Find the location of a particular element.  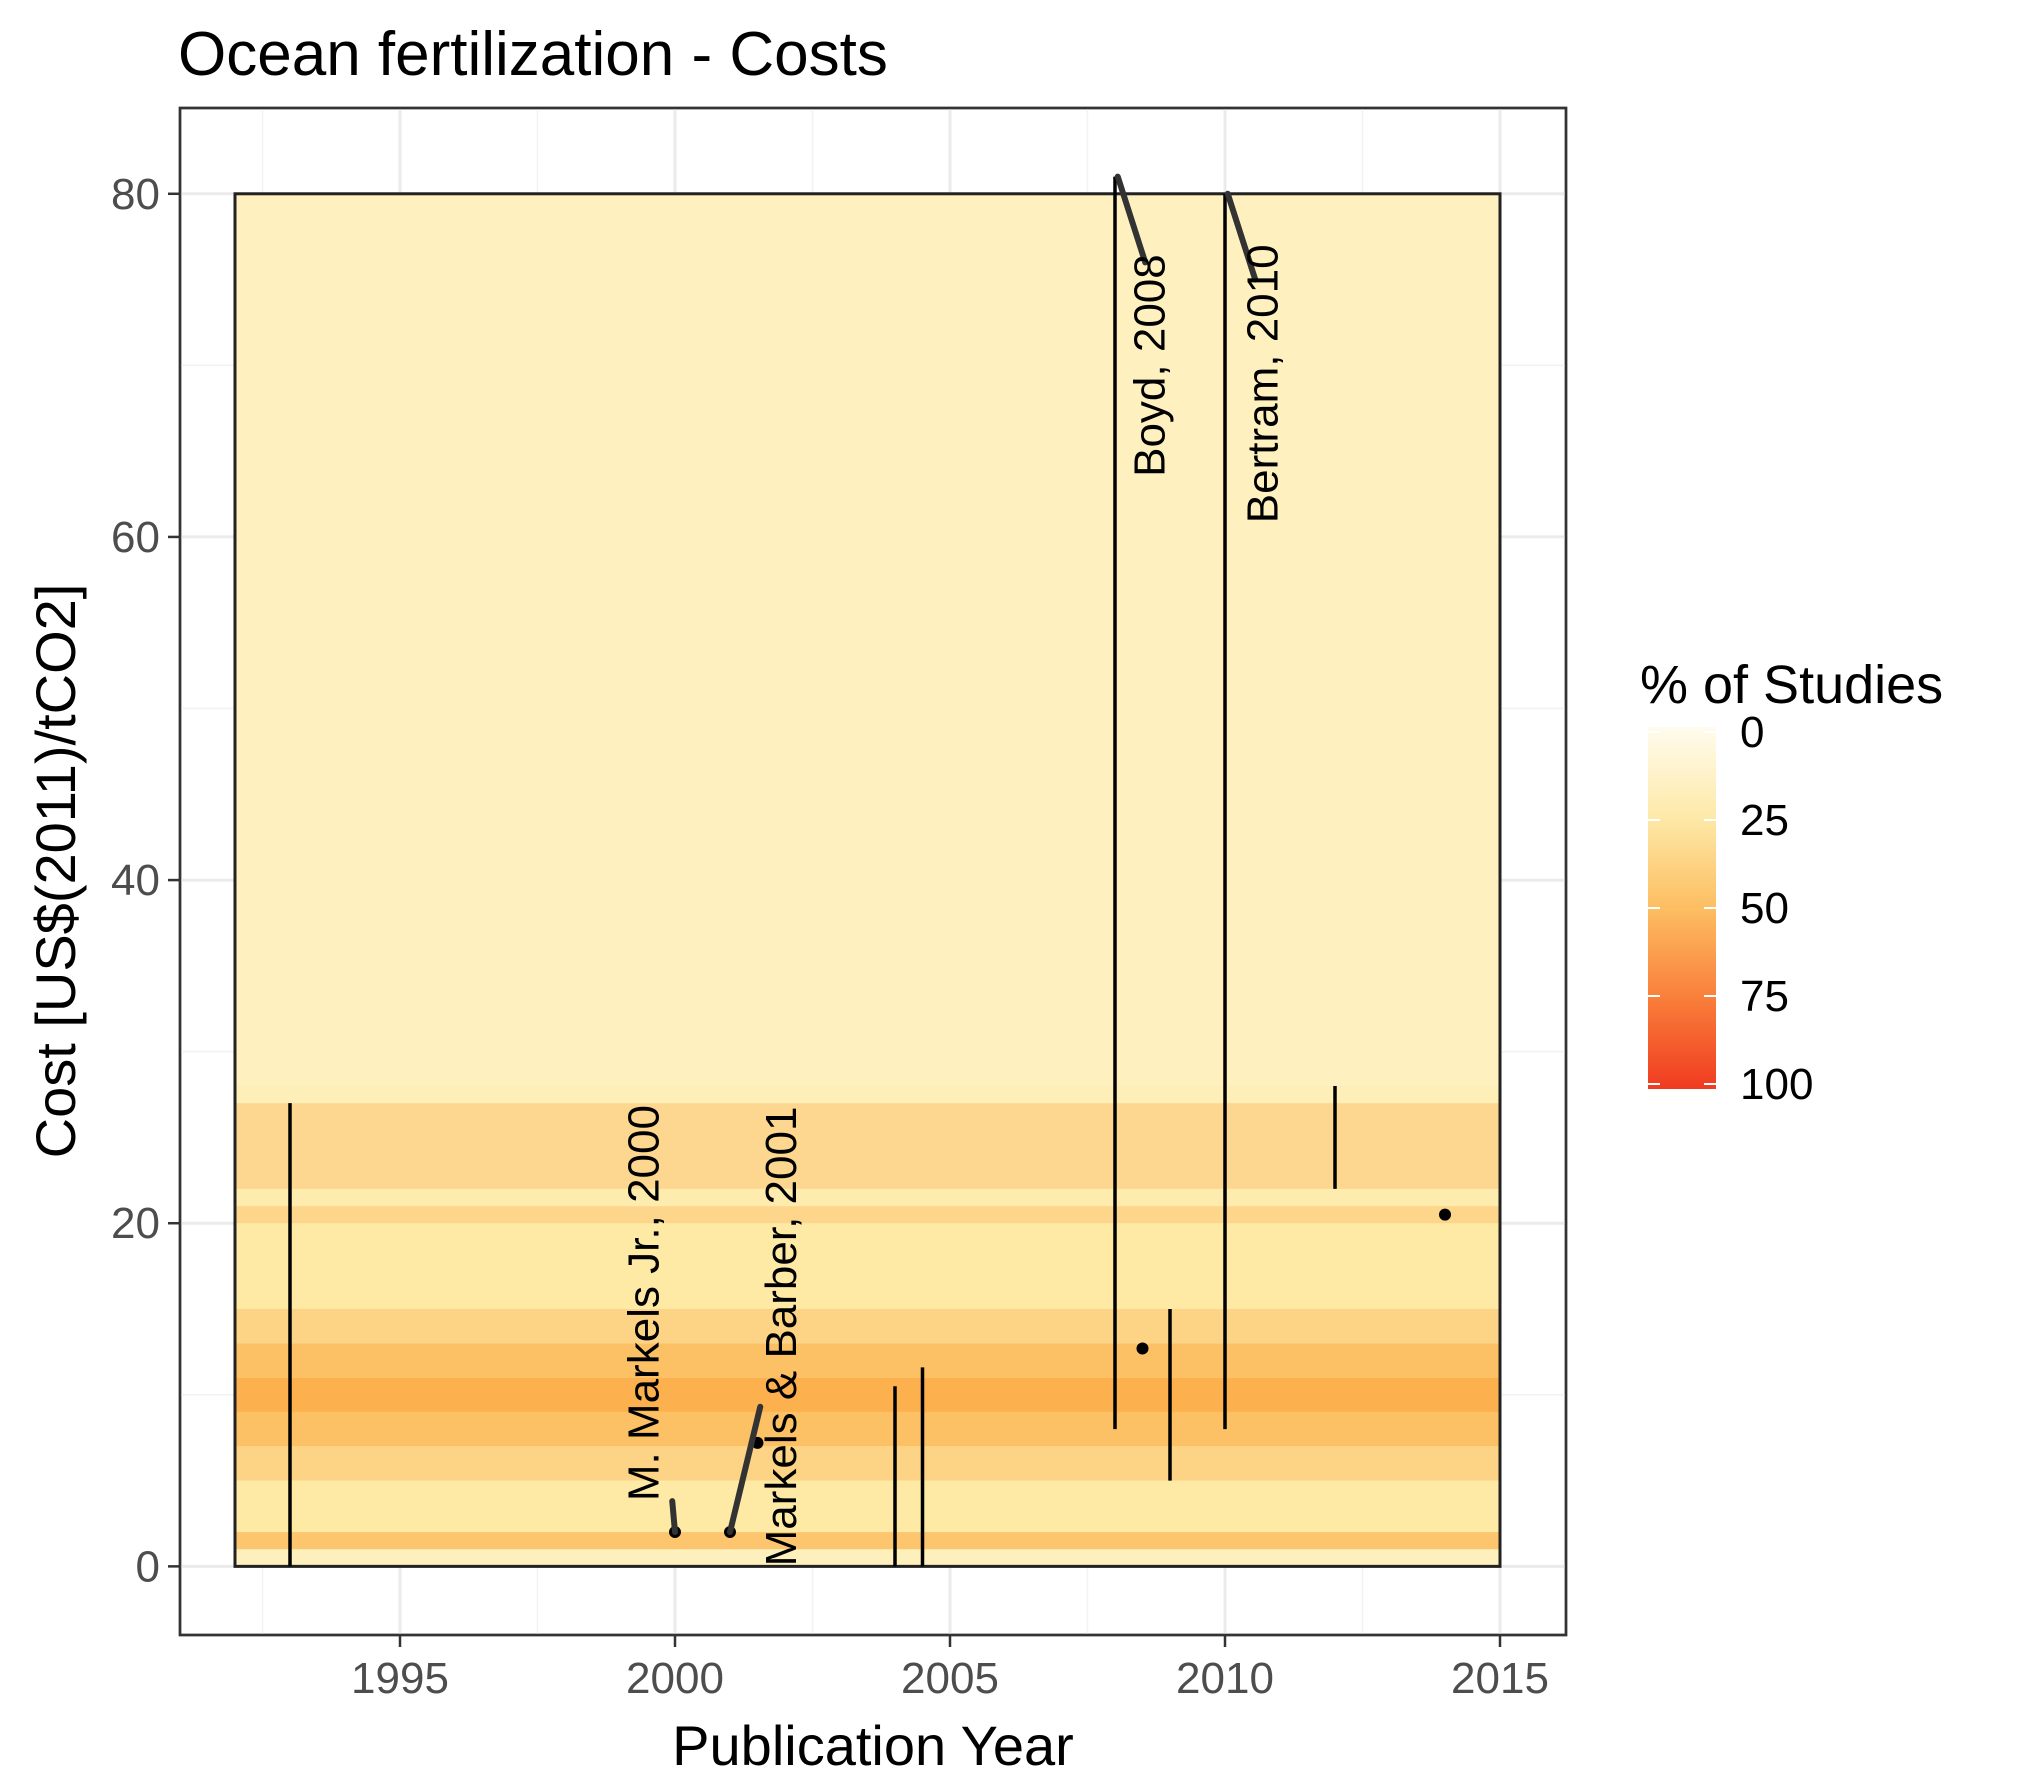

legend-title: % of Studies is located at coordinates (1791, 685).